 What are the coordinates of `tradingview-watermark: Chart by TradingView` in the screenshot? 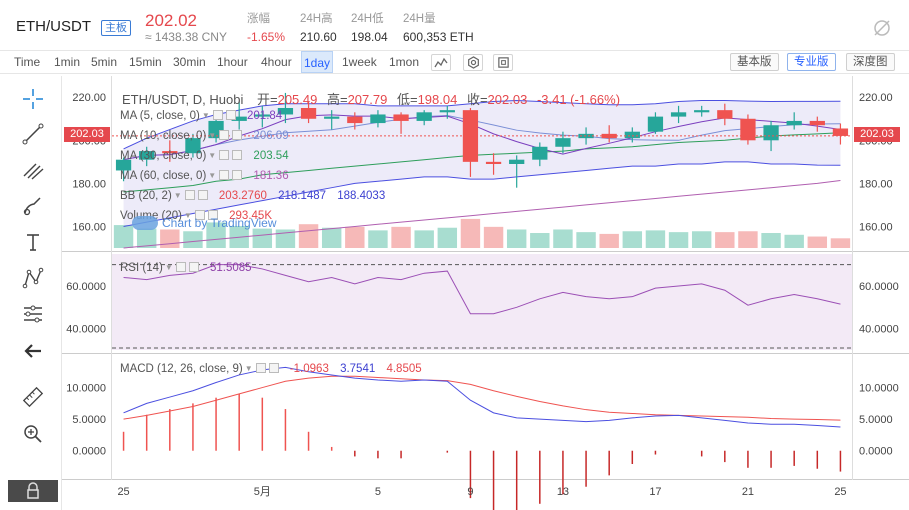 It's located at (204, 223).